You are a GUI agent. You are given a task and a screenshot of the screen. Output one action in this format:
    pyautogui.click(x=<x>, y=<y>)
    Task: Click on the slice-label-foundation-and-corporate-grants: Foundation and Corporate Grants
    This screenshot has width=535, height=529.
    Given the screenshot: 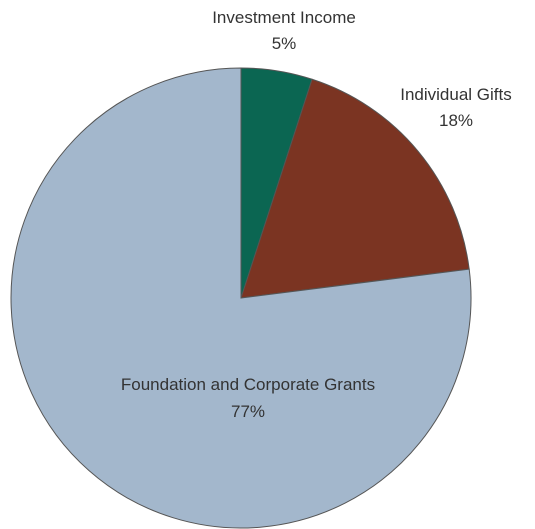 What is the action you would take?
    pyautogui.click(x=248, y=384)
    